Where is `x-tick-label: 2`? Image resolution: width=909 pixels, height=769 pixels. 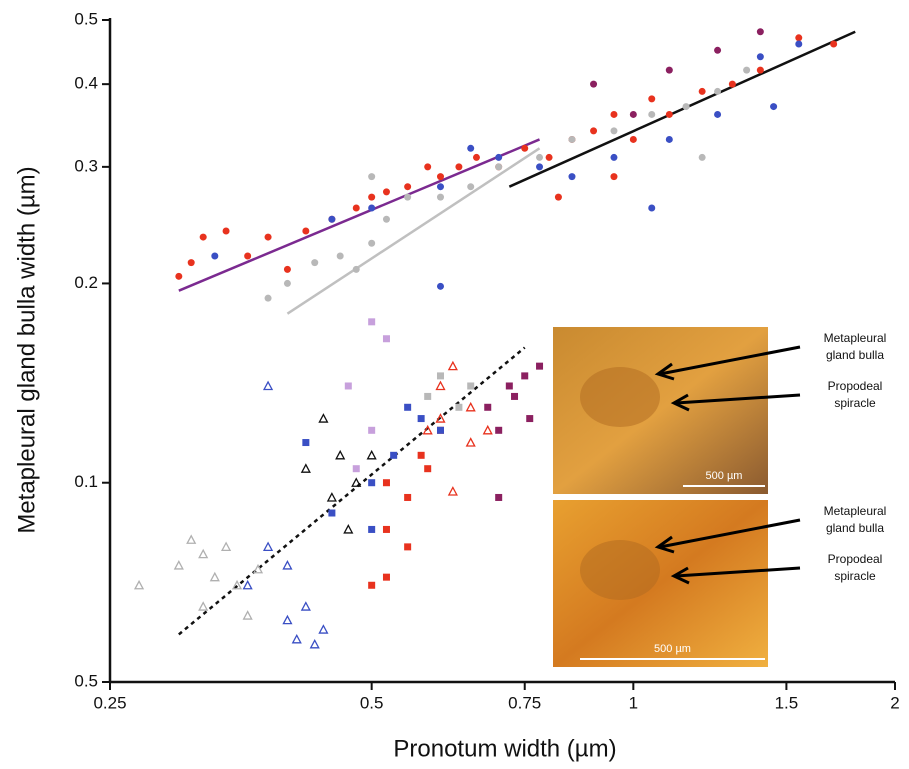
x-tick-label: 2 is located at coordinates (894, 702).